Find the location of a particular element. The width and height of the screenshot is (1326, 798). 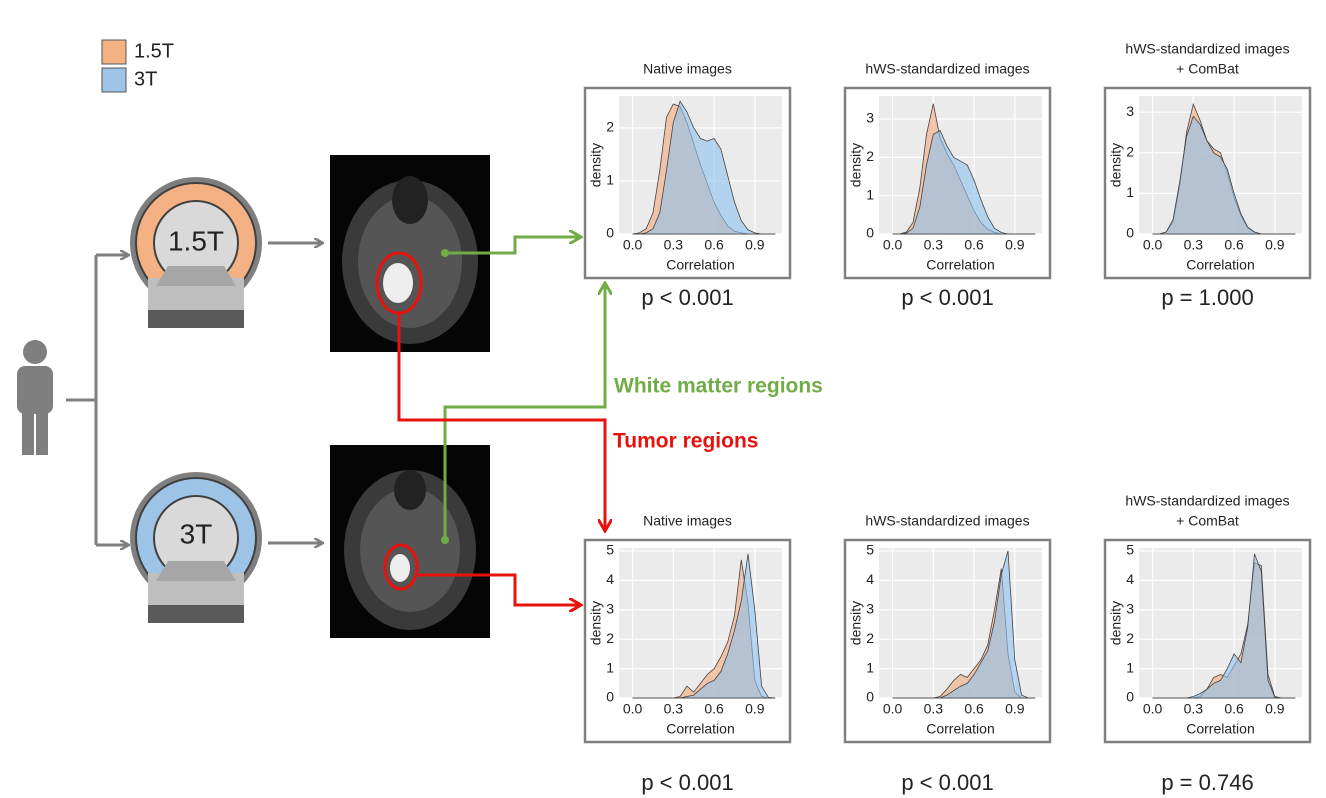

legend-label: 1.5T is located at coordinates (154, 51).